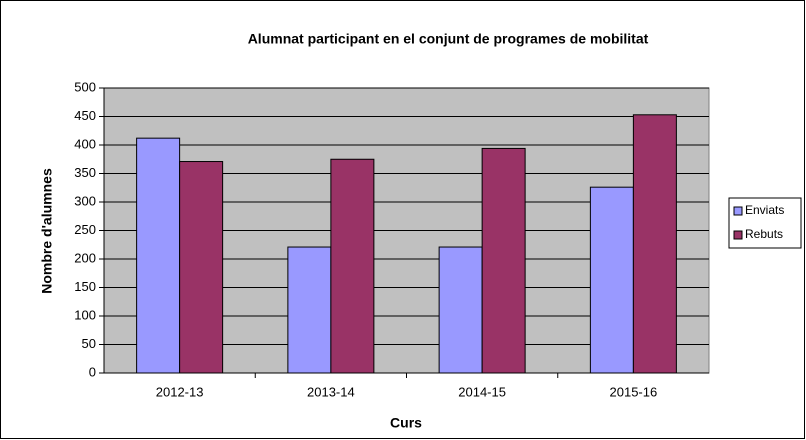 The height and width of the screenshot is (440, 806). I want to click on y-axis-title: Nombre d'alumnes, so click(47, 231).